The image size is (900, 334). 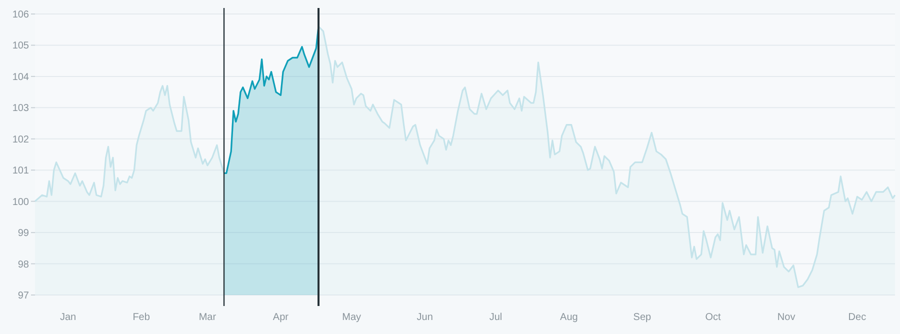 What do you see at coordinates (68, 317) in the screenshot?
I see `x-tick-label: Jan` at bounding box center [68, 317].